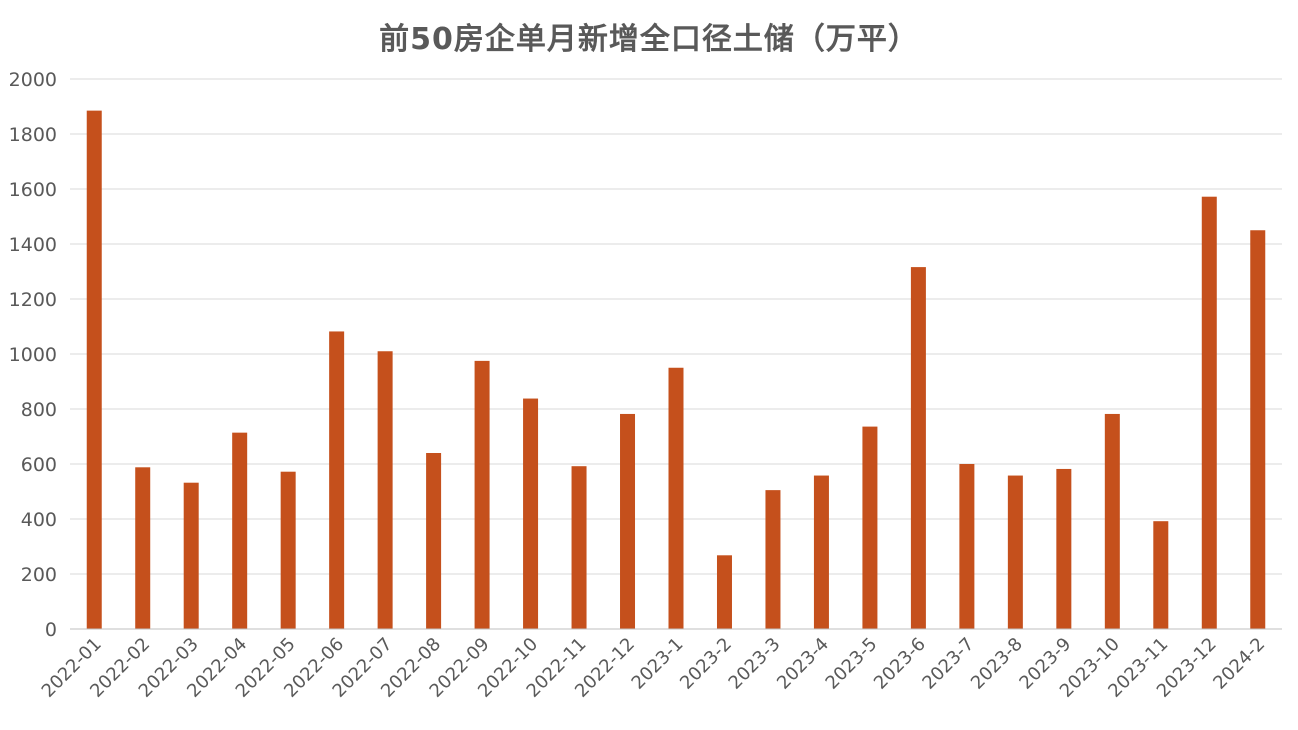 The image size is (1298, 730). Describe the element at coordinates (755, 664) in the screenshot. I see `x-tick-label: 2023-3` at that location.